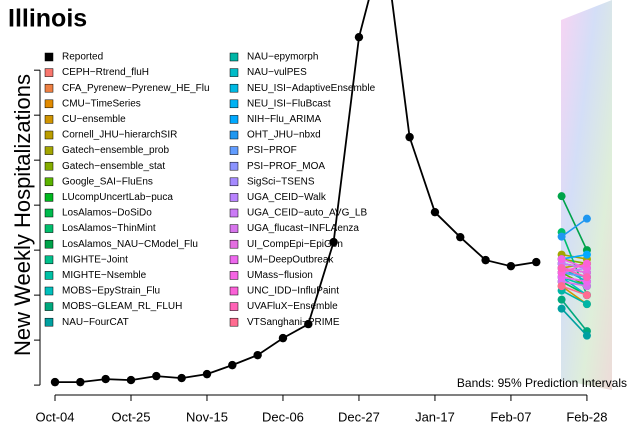 This screenshot has height=435, width=629. Describe the element at coordinates (280, 275) in the screenshot. I see `legend-label: UMass−flusion` at that location.